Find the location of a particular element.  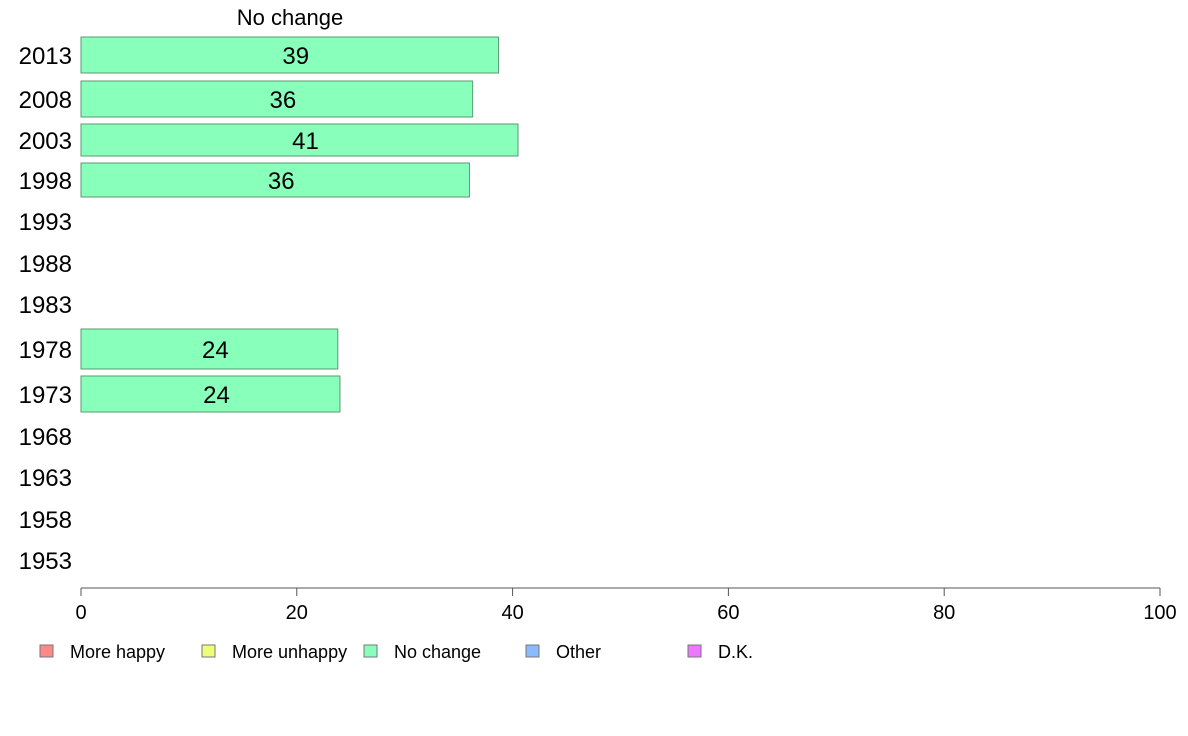

bar-1998 is located at coordinates (275, 180).